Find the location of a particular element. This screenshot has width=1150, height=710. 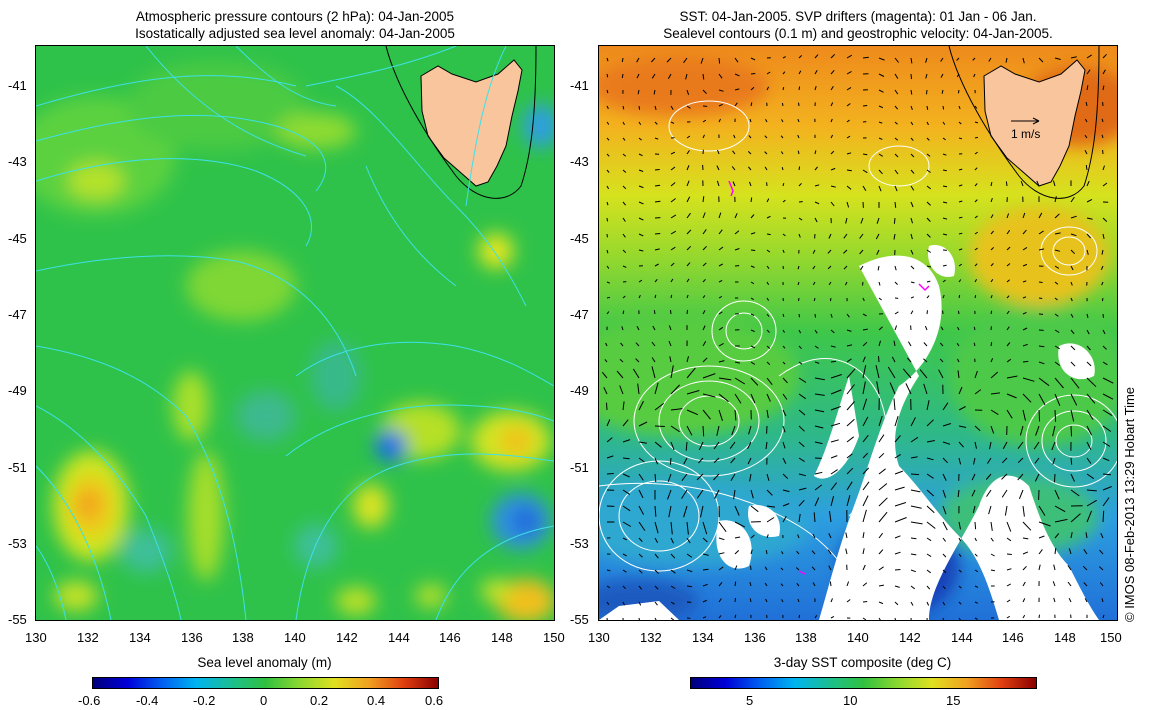

left-lon-tick: 144 is located at coordinates (399, 637).